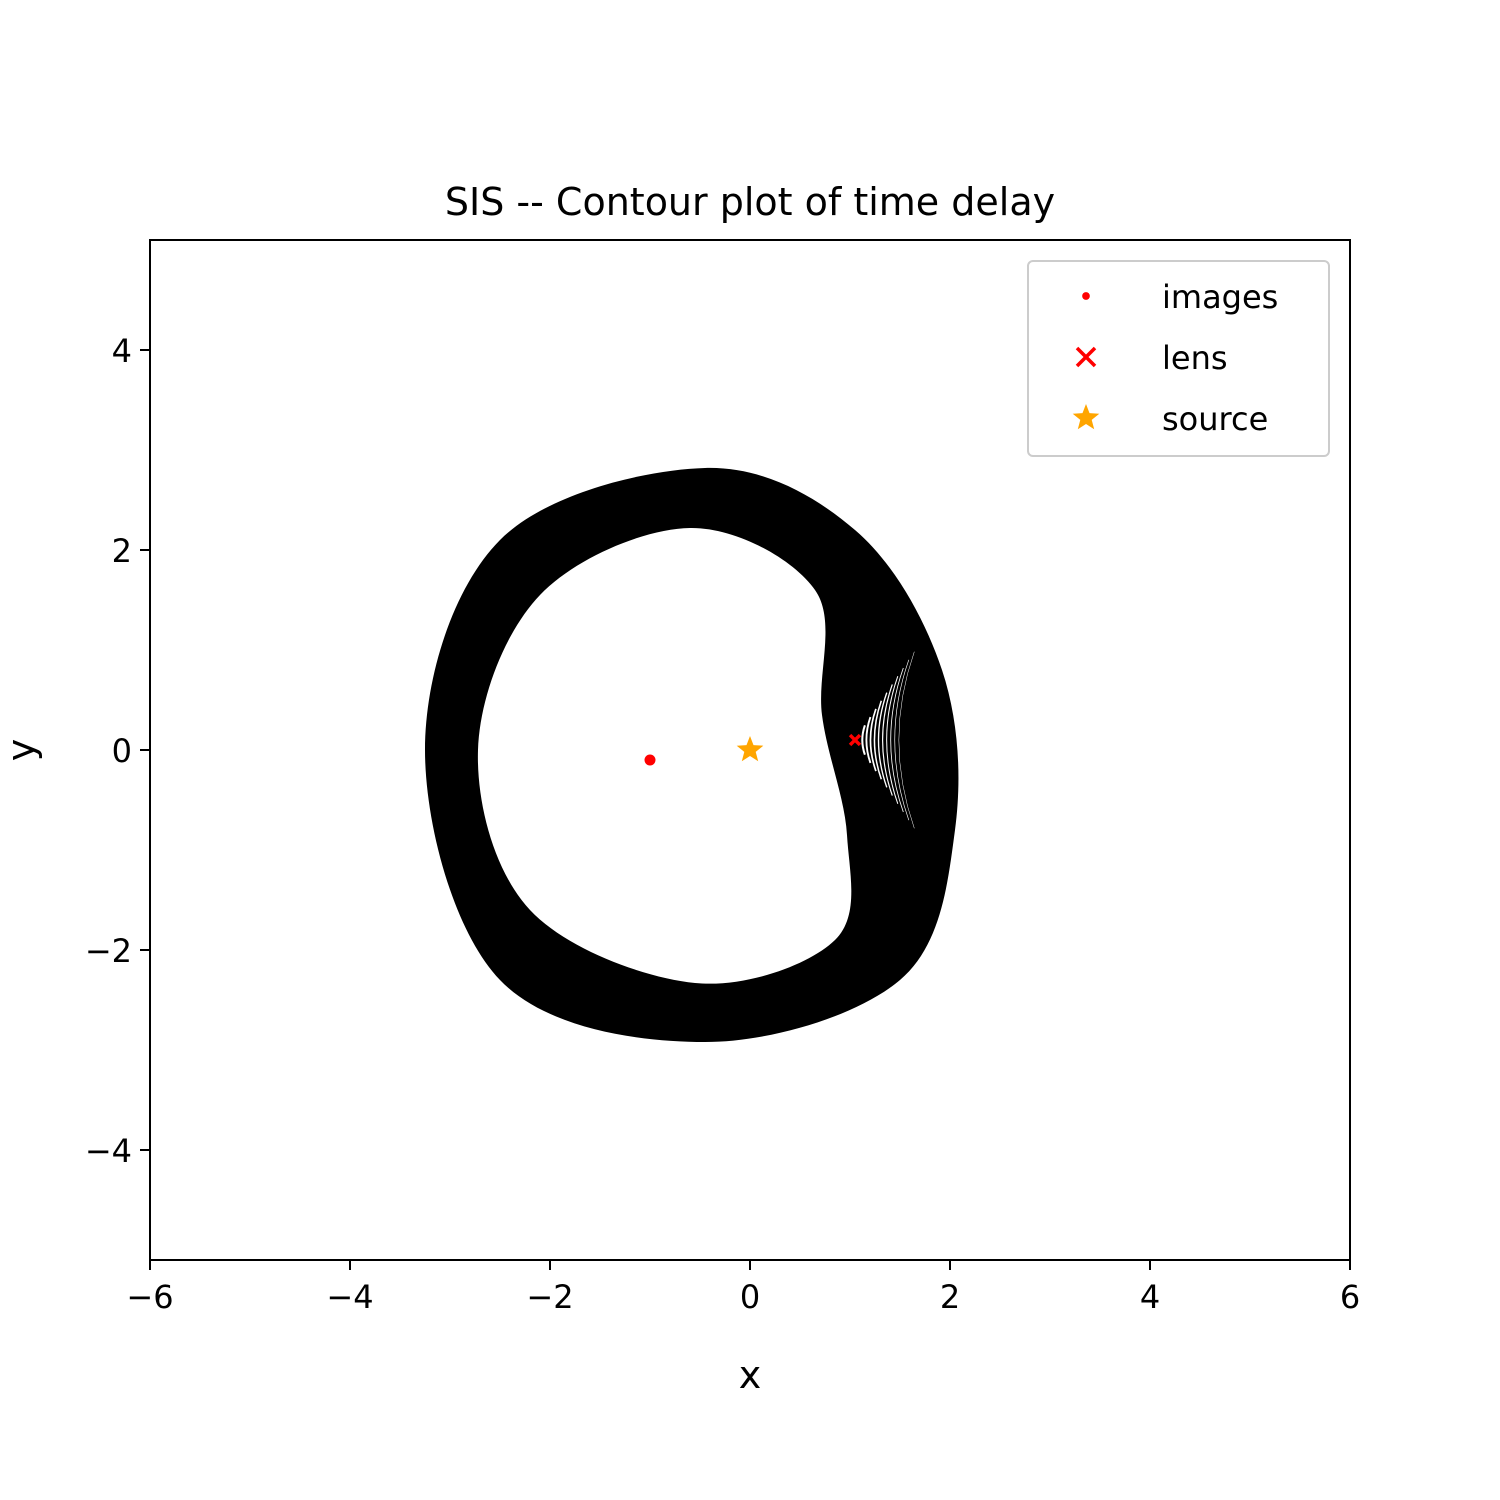  What do you see at coordinates (21, 750) in the screenshot?
I see `y-axis-label: y` at bounding box center [21, 750].